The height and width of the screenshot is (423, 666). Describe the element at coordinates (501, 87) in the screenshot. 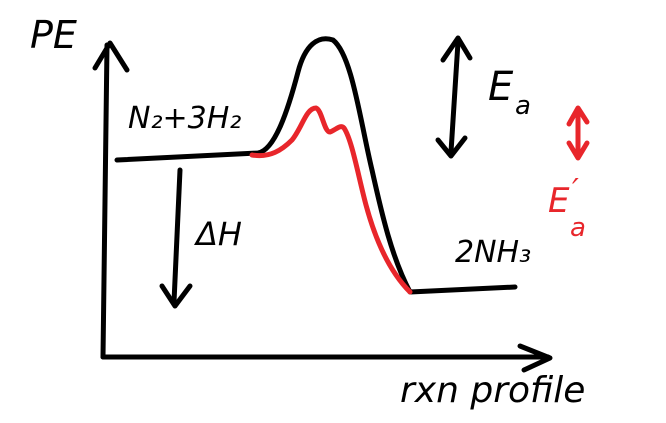

I see `ea-label: E` at that location.